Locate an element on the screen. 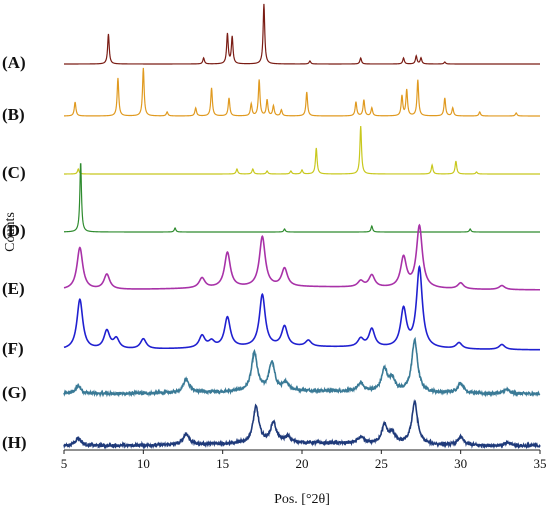 This screenshot has height=513, width=550. series-line-g is located at coordinates (302, 367).